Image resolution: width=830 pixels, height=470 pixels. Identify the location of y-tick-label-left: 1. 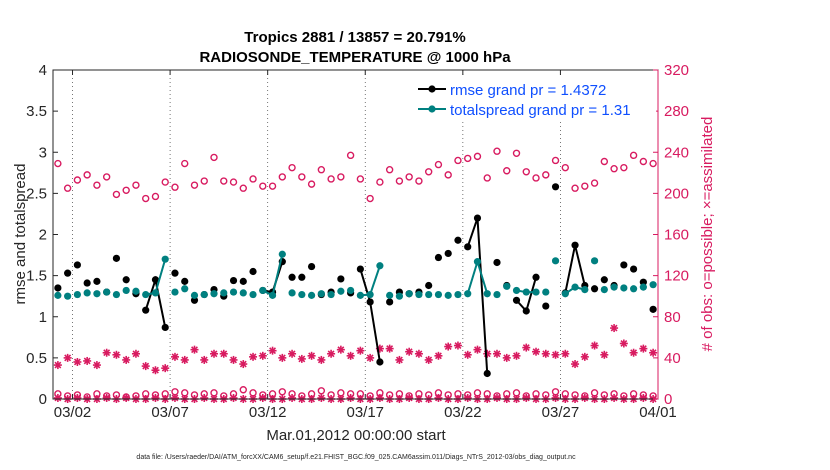
(43, 317).